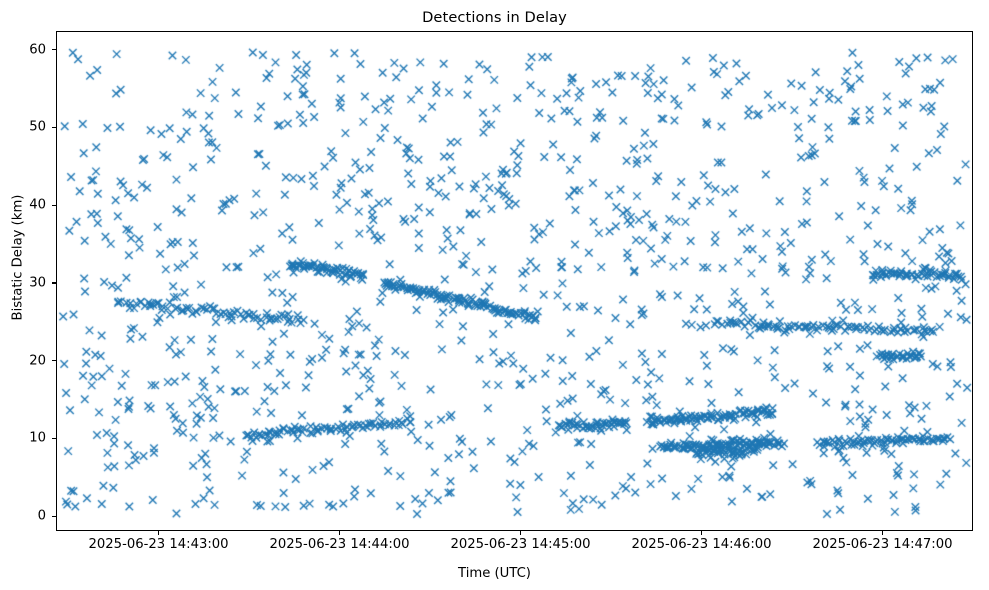 The image size is (989, 590). I want to click on chart-title: Detections in Delay, so click(494, 17).